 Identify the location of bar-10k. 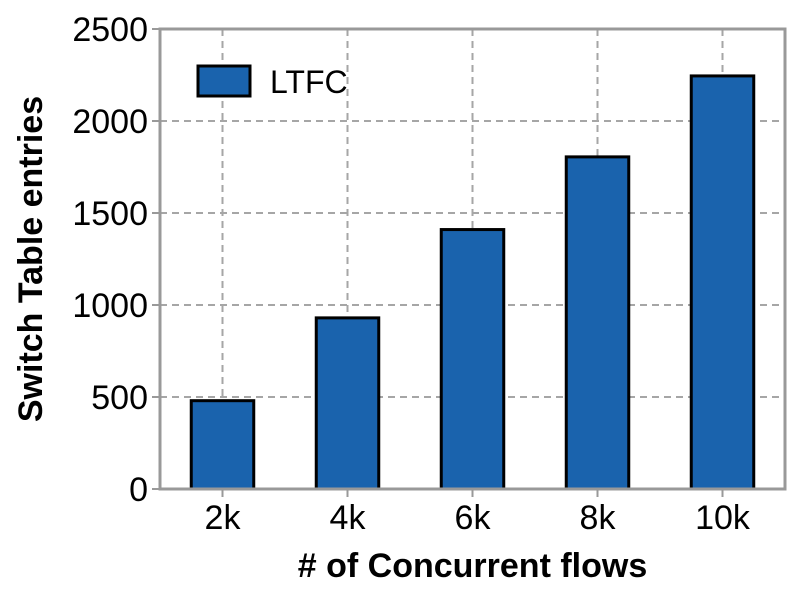
(722, 282).